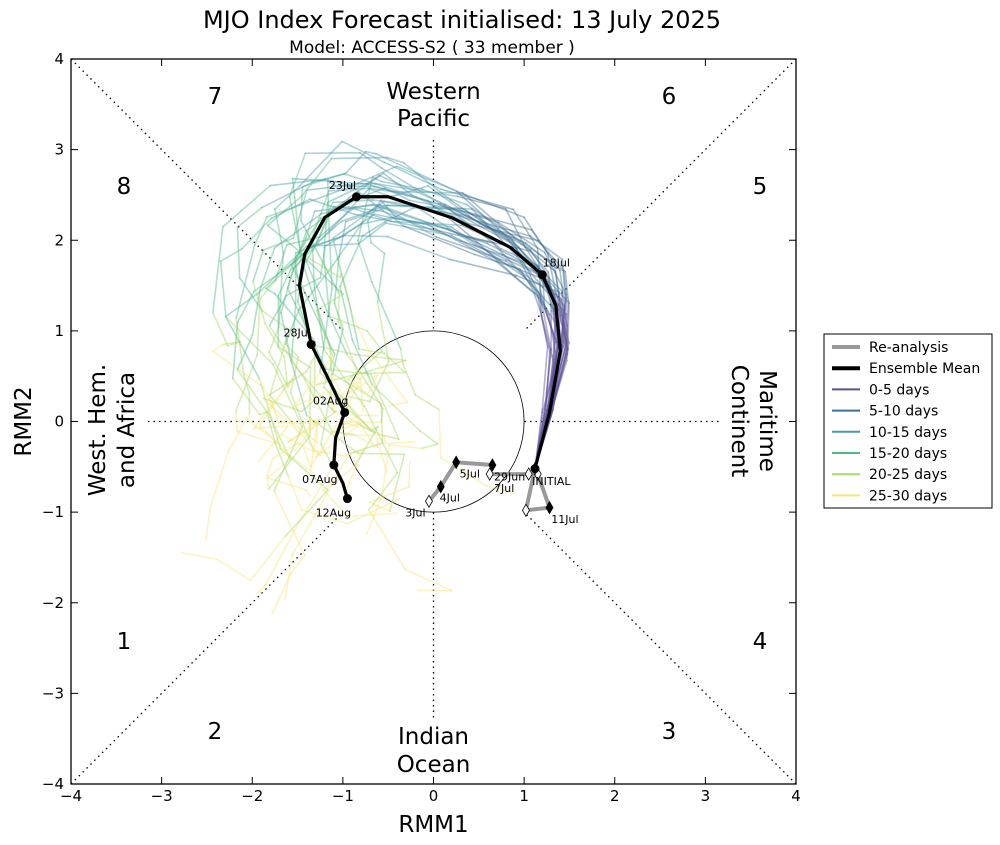 The image size is (1000, 845). I want to click on legend-box, so click(908, 421).